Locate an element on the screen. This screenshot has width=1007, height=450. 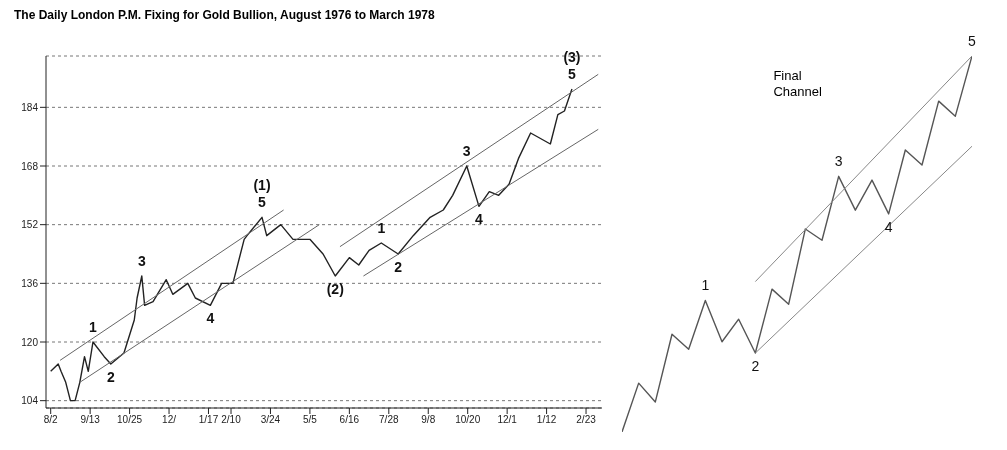
annotation: Final Channel is located at coordinates (798, 84).